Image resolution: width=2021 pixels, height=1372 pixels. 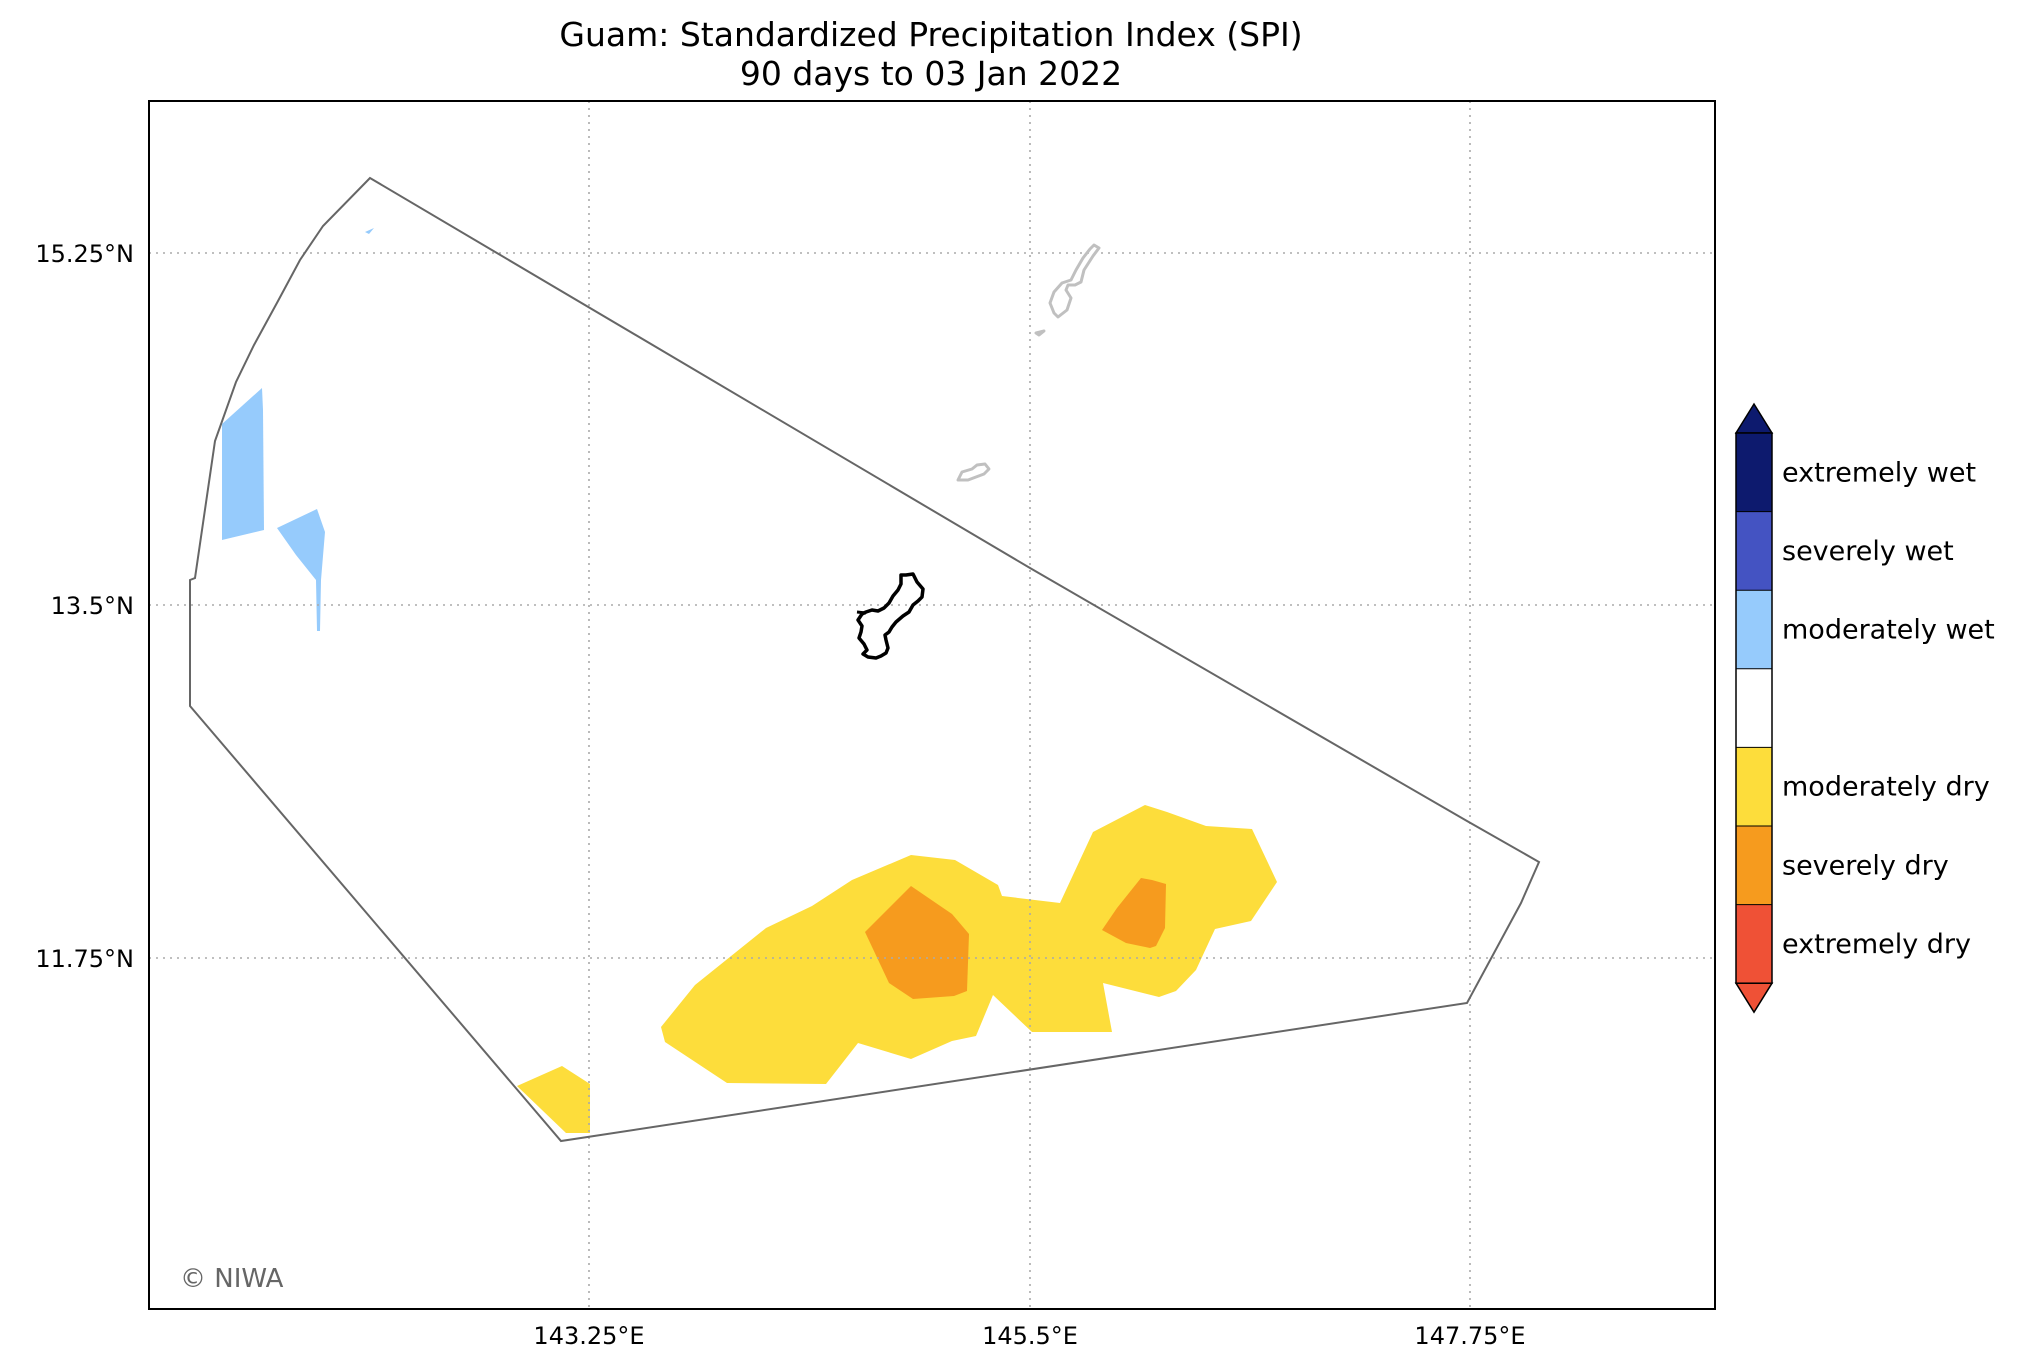 I want to click on lon-tick-label: 145.5°E, so click(x=1030, y=1336).